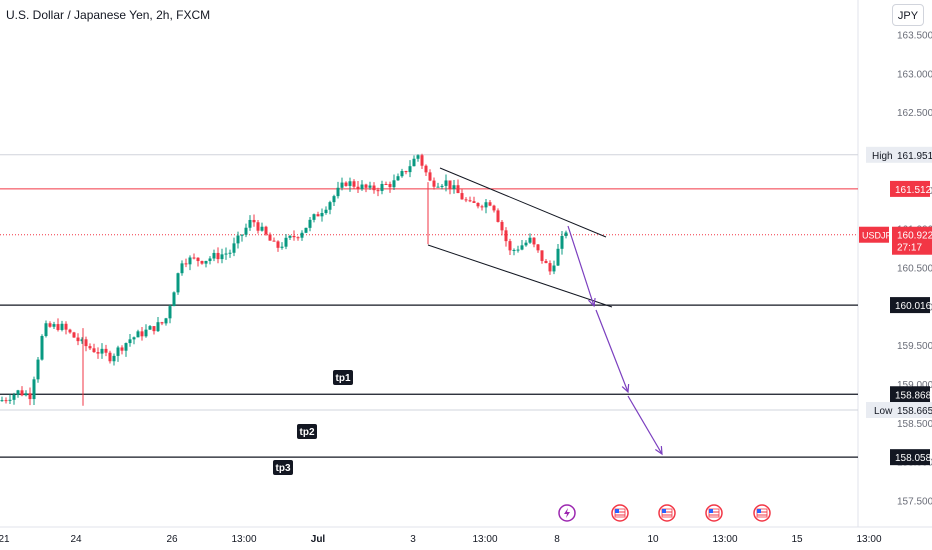  Describe the element at coordinates (908, 15) in the screenshot. I see `currency-button: JPY` at that location.